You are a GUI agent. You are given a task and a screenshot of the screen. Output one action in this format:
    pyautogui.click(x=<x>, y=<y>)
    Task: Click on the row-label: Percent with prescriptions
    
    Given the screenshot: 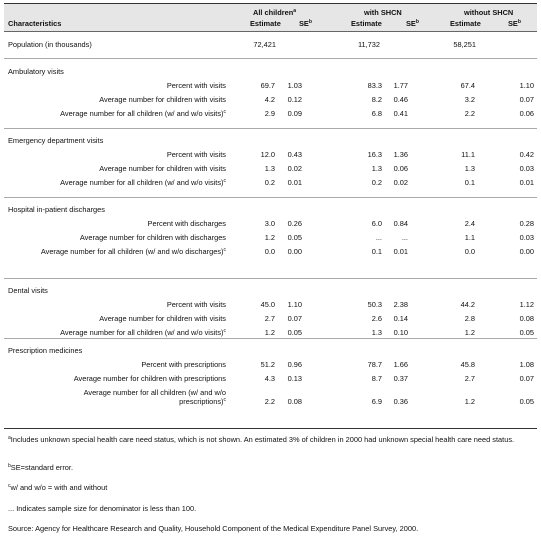 What is the action you would take?
    pyautogui.click(x=183, y=364)
    